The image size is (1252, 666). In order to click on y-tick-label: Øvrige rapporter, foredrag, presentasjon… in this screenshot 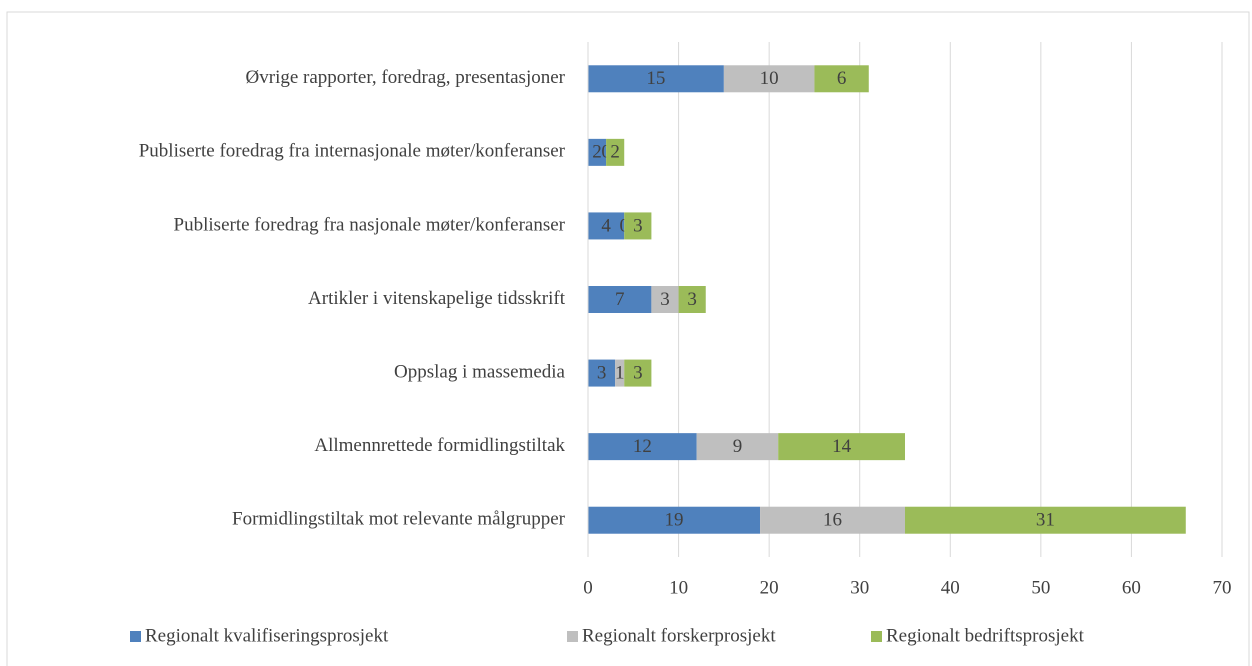, I will do `click(406, 77)`.